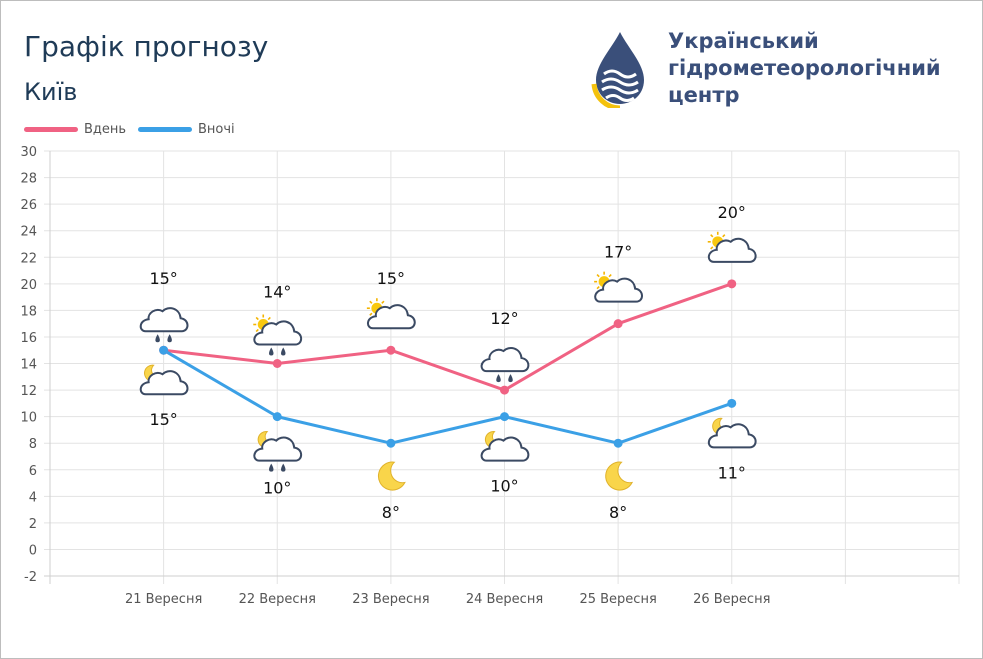 The height and width of the screenshot is (659, 983). Describe the element at coordinates (165, 129) in the screenshot. I see `legend-swatch-night` at that location.